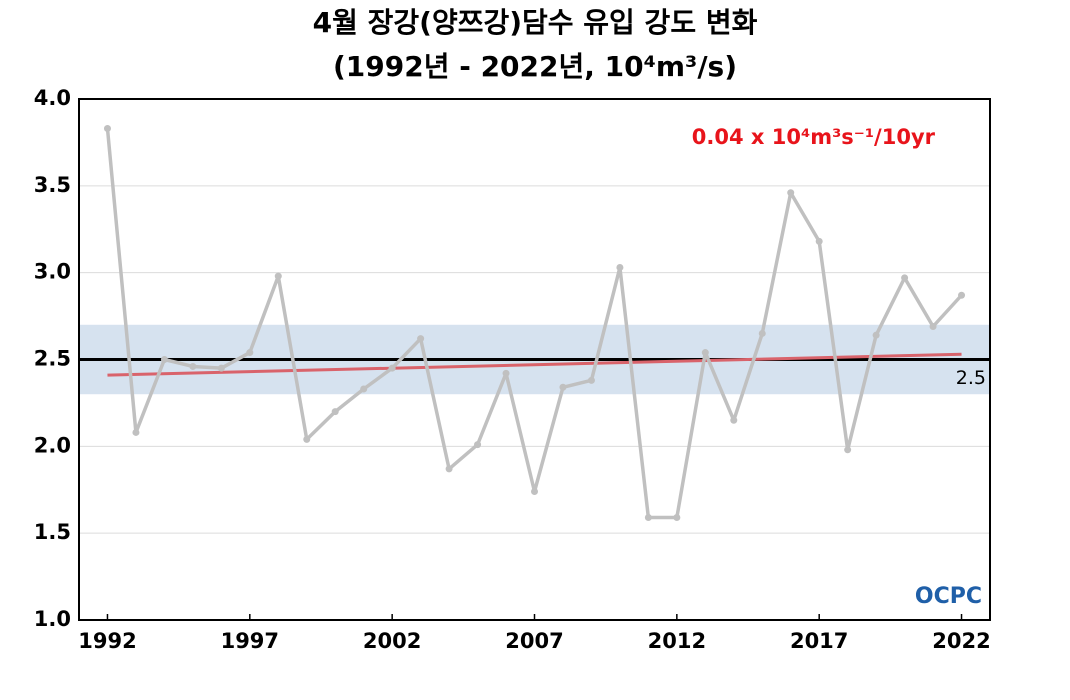 The height and width of the screenshot is (700, 1070). What do you see at coordinates (52, 98) in the screenshot?
I see `y-tick-label: 4.0` at bounding box center [52, 98].